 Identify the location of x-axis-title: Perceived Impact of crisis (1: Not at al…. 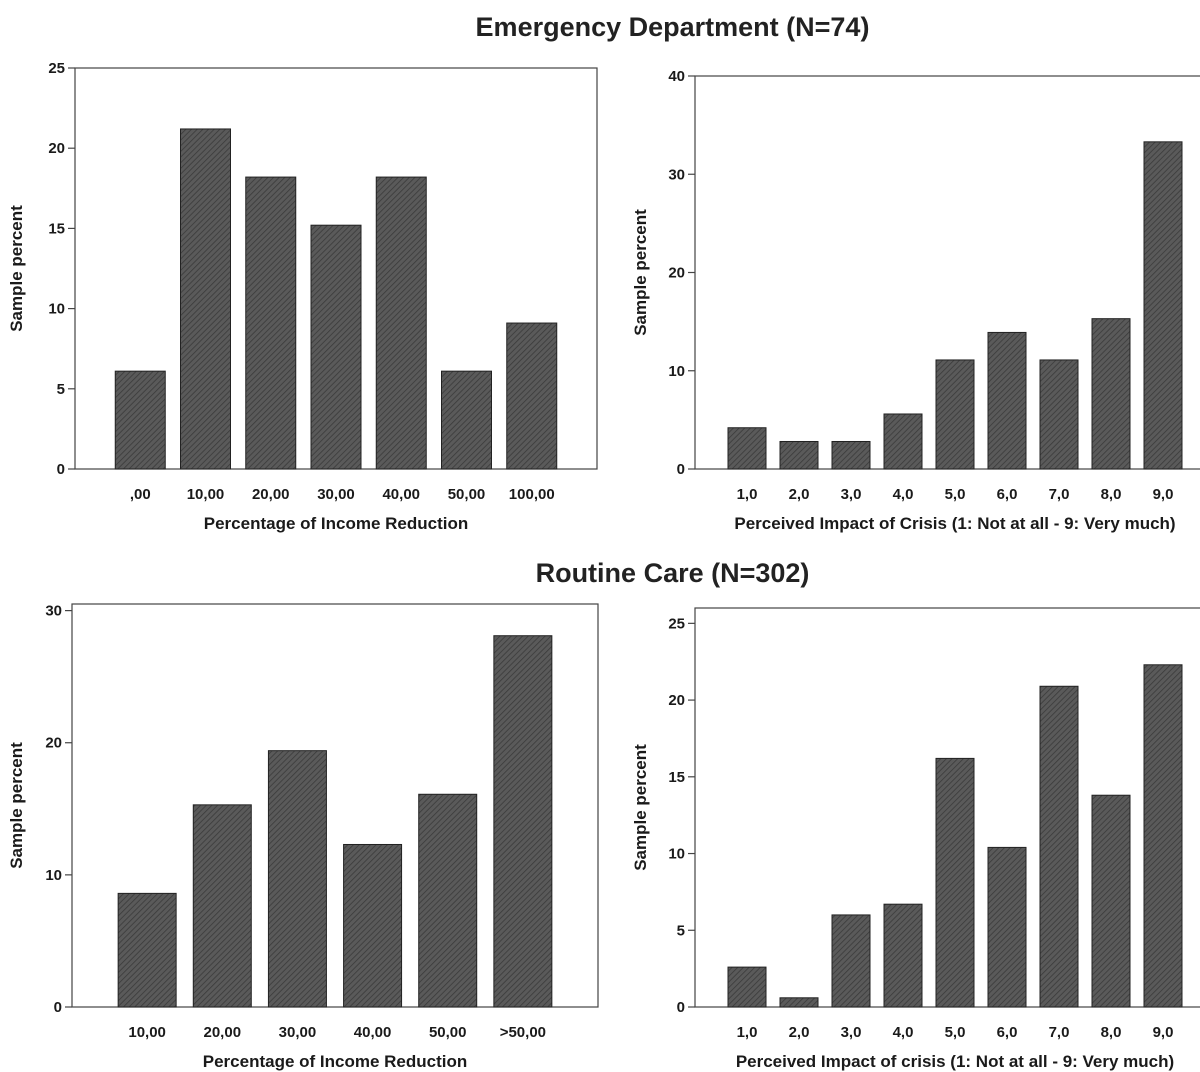
(955, 1061).